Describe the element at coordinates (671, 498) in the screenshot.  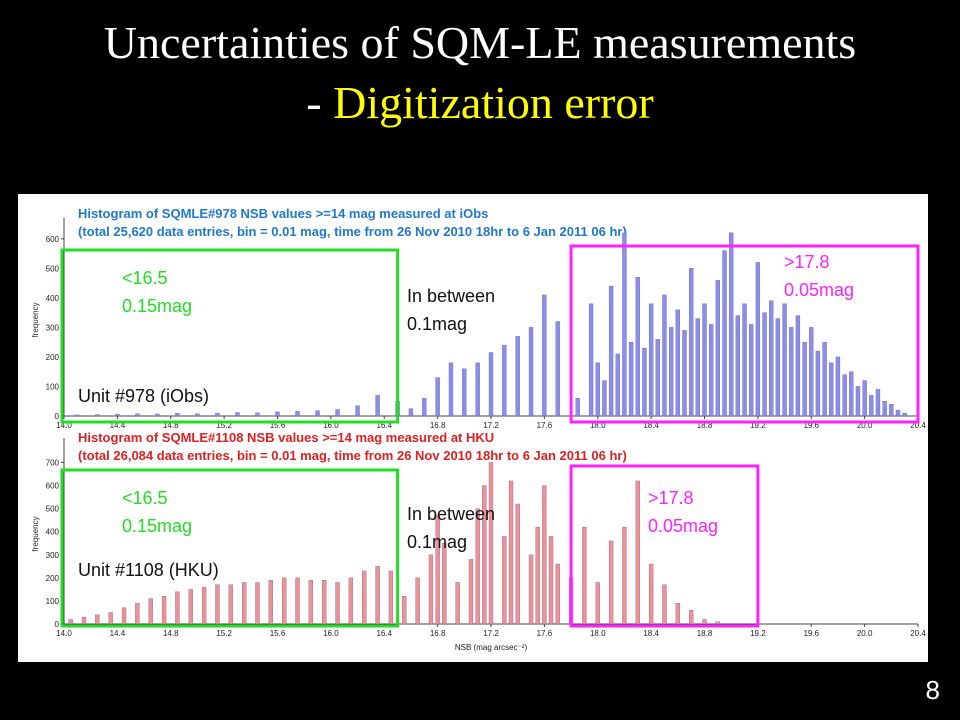
I see `high-range-label: >17.8` at that location.